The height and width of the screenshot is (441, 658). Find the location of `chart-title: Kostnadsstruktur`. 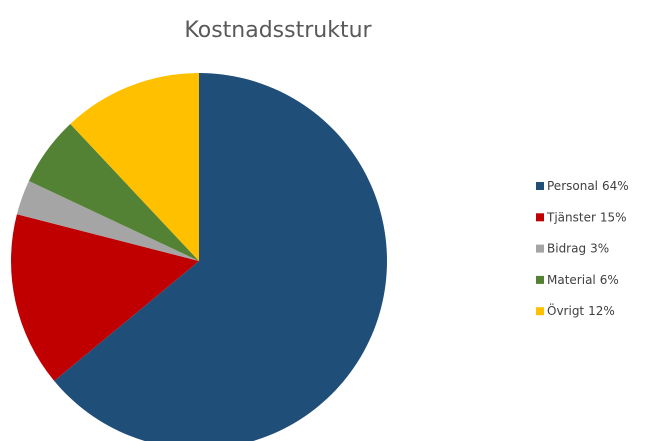

chart-title: Kostnadsstruktur is located at coordinates (278, 30).